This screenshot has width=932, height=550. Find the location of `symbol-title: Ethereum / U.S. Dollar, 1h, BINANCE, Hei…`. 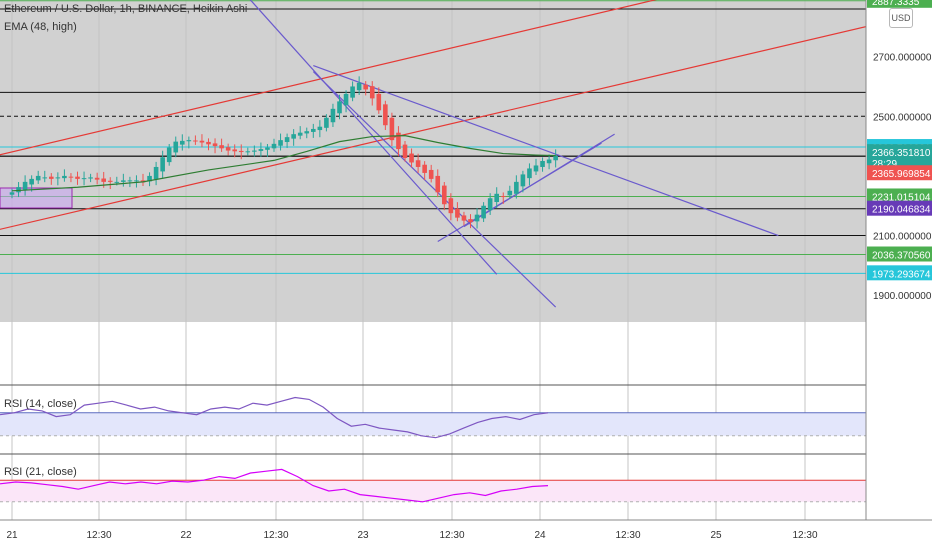

symbol-title: Ethereum / U.S. Dollar, 1h, BINANCE, Hei… is located at coordinates (126, 9).